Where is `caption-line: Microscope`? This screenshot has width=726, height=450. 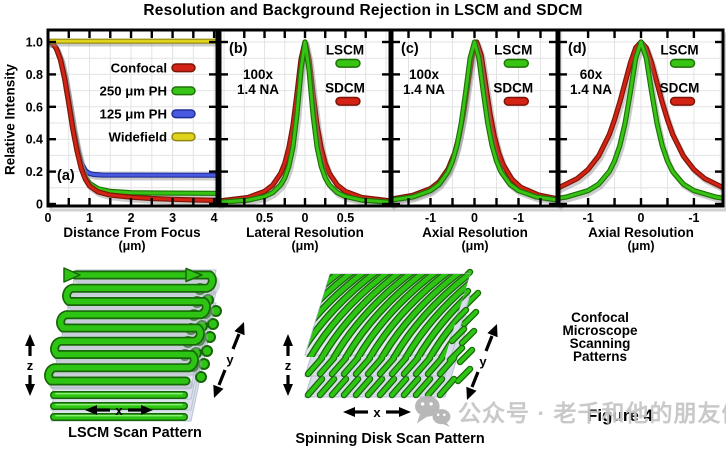 caption-line: Microscope is located at coordinates (600, 330).